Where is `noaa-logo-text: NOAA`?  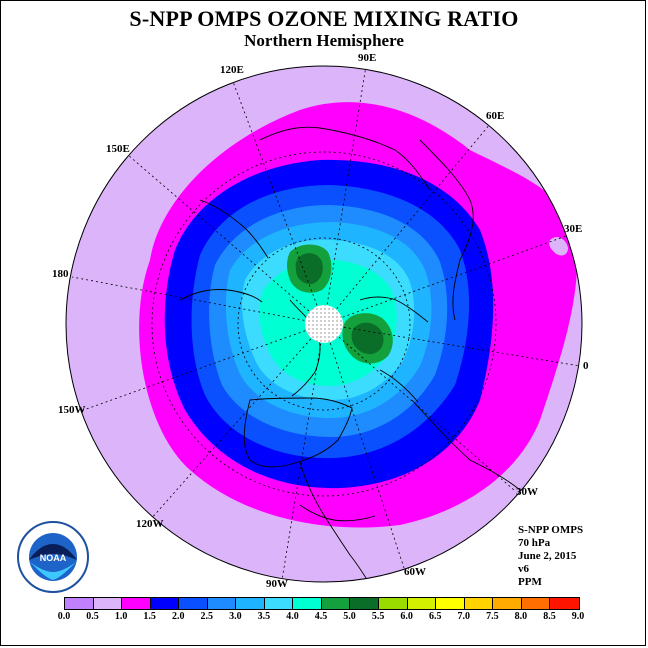
noaa-logo-text: NOAA is located at coordinates (53, 558).